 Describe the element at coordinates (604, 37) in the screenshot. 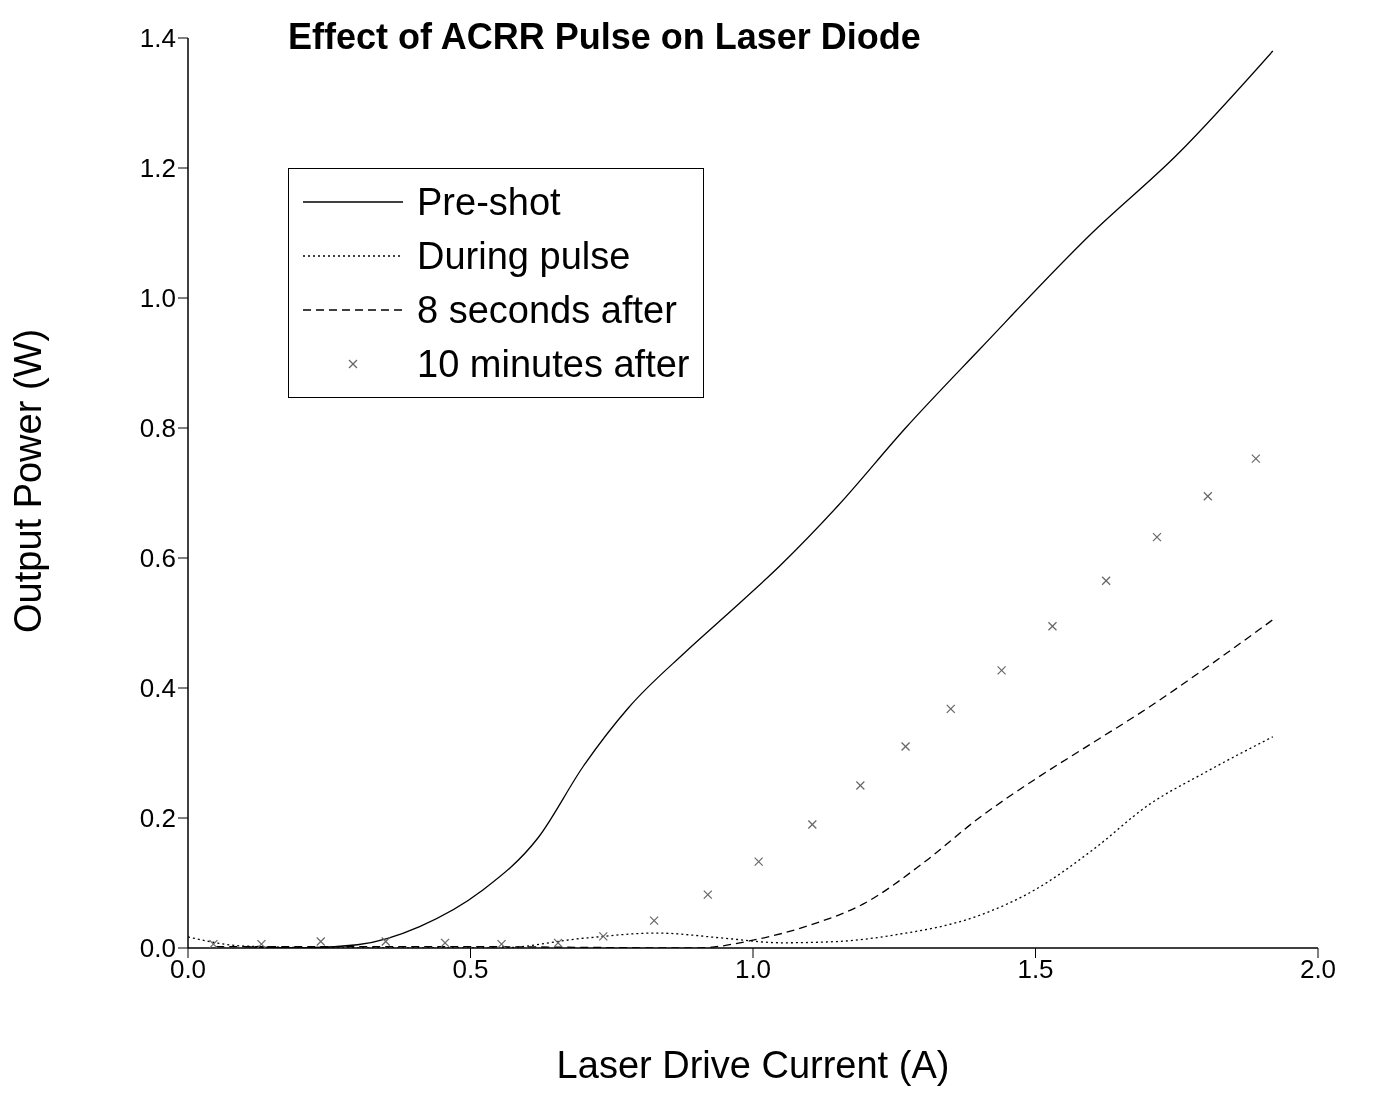

I see `chart-title: Effect of ACRR Pulse on Laser Diode` at that location.